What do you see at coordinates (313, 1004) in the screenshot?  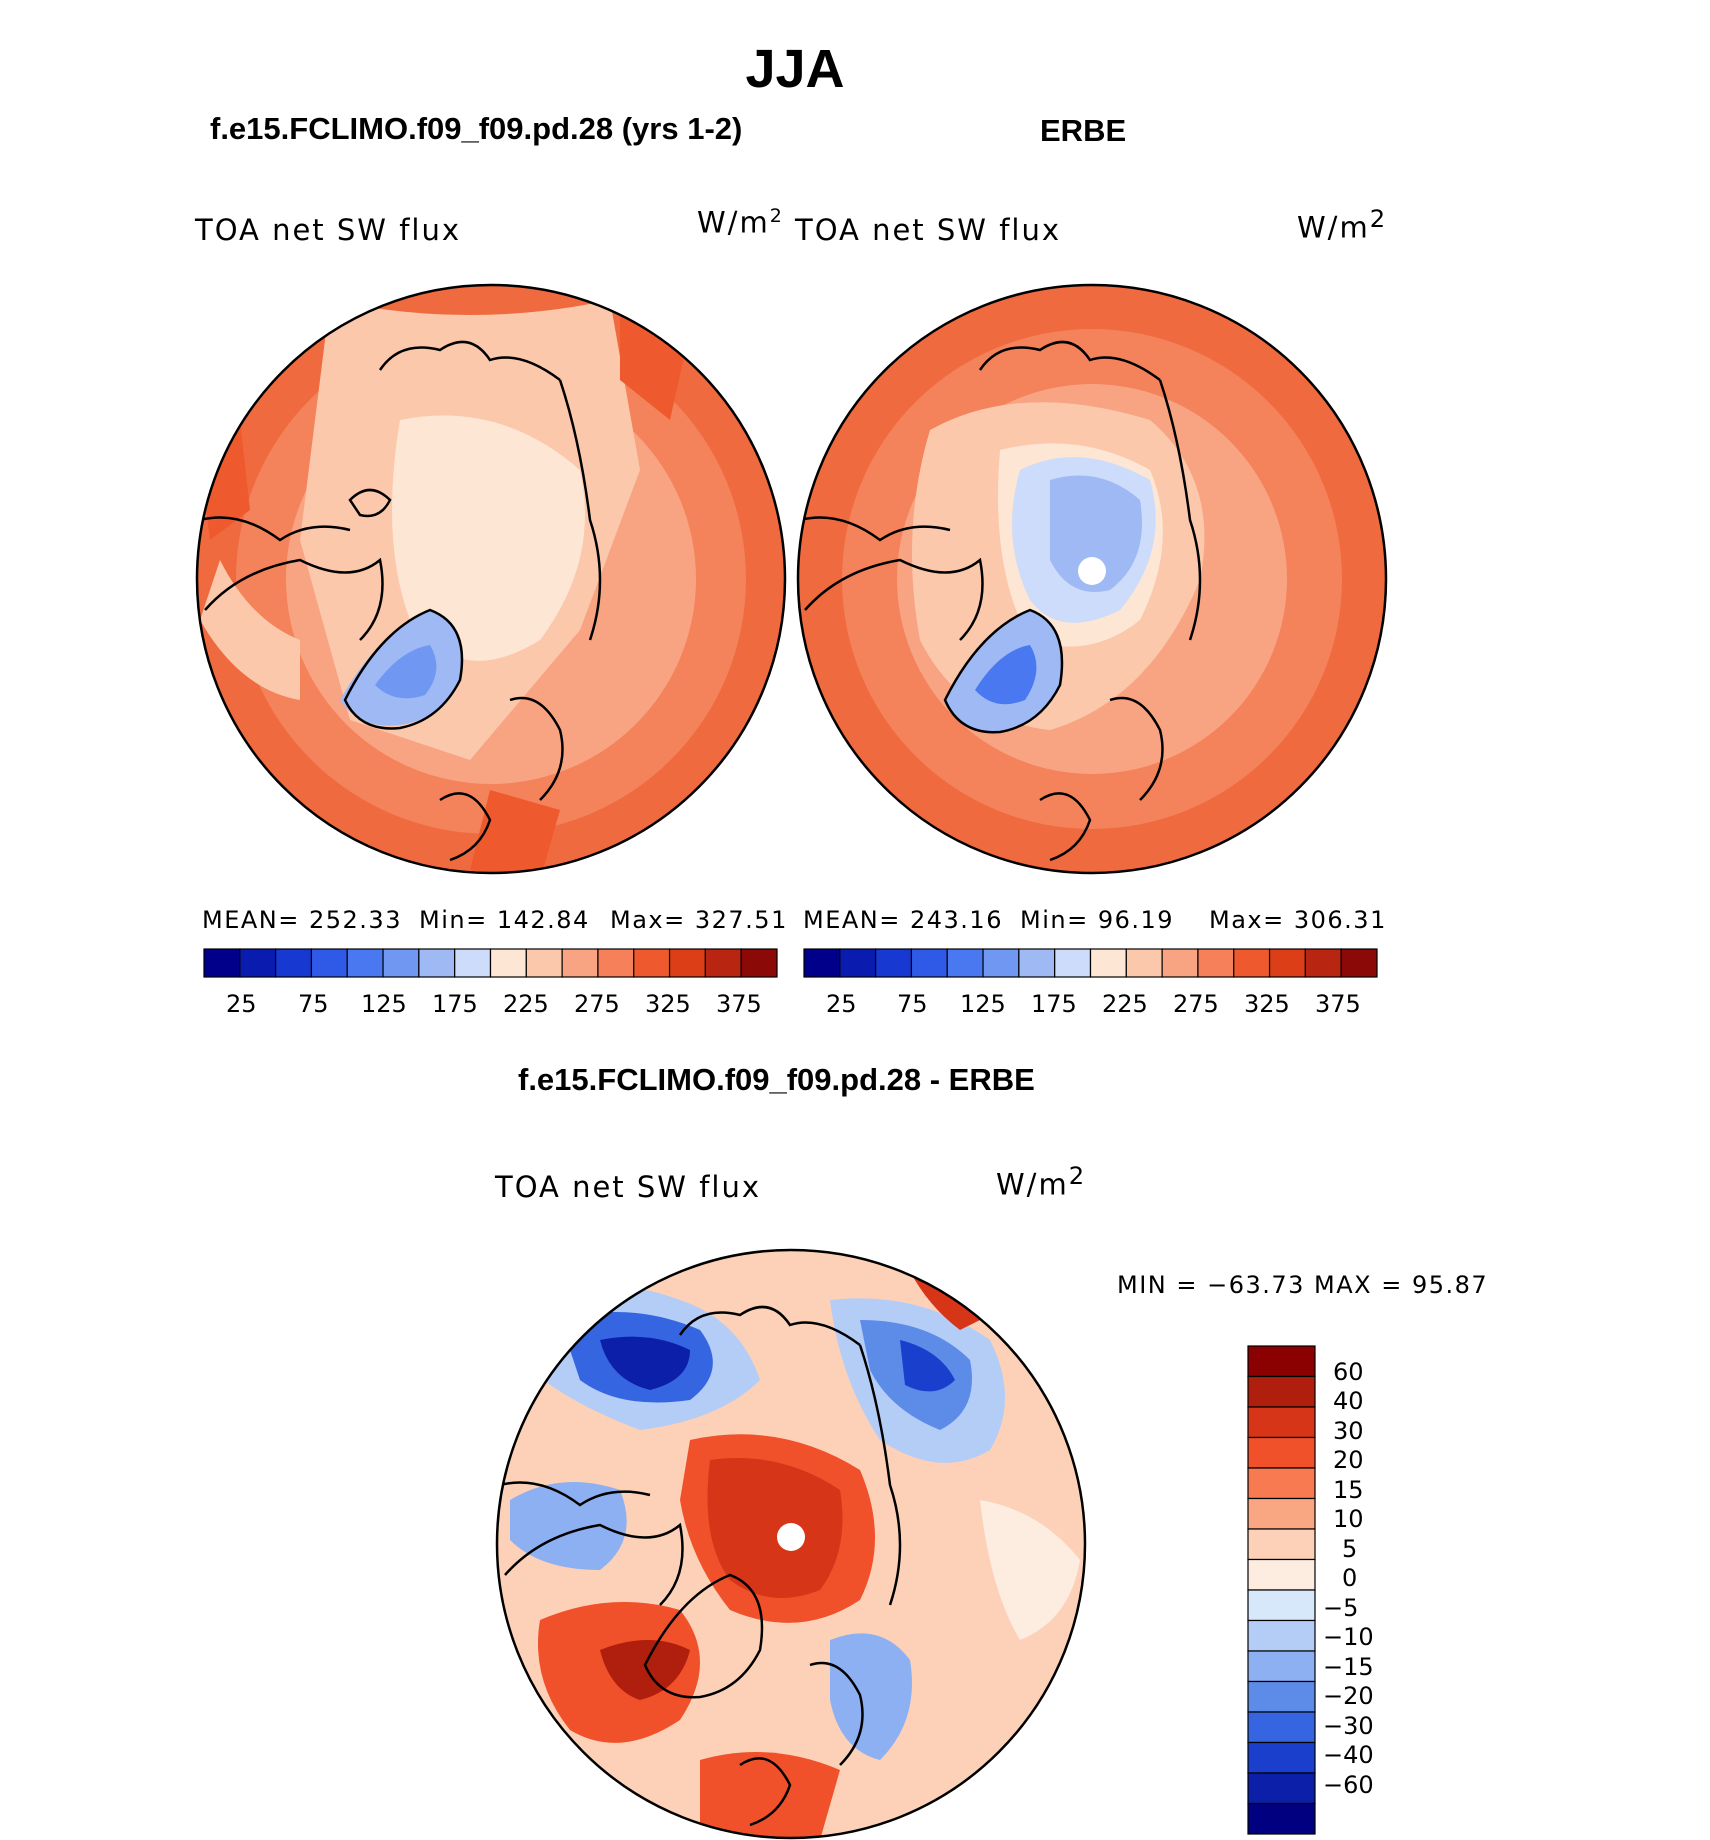 I see `model-colorbar-tick: 75` at bounding box center [313, 1004].